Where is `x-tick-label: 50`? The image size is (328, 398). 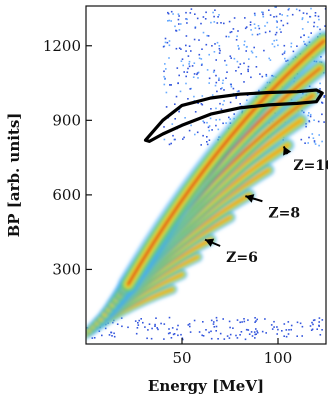
x-tick-label: 50 is located at coordinates (181, 358).